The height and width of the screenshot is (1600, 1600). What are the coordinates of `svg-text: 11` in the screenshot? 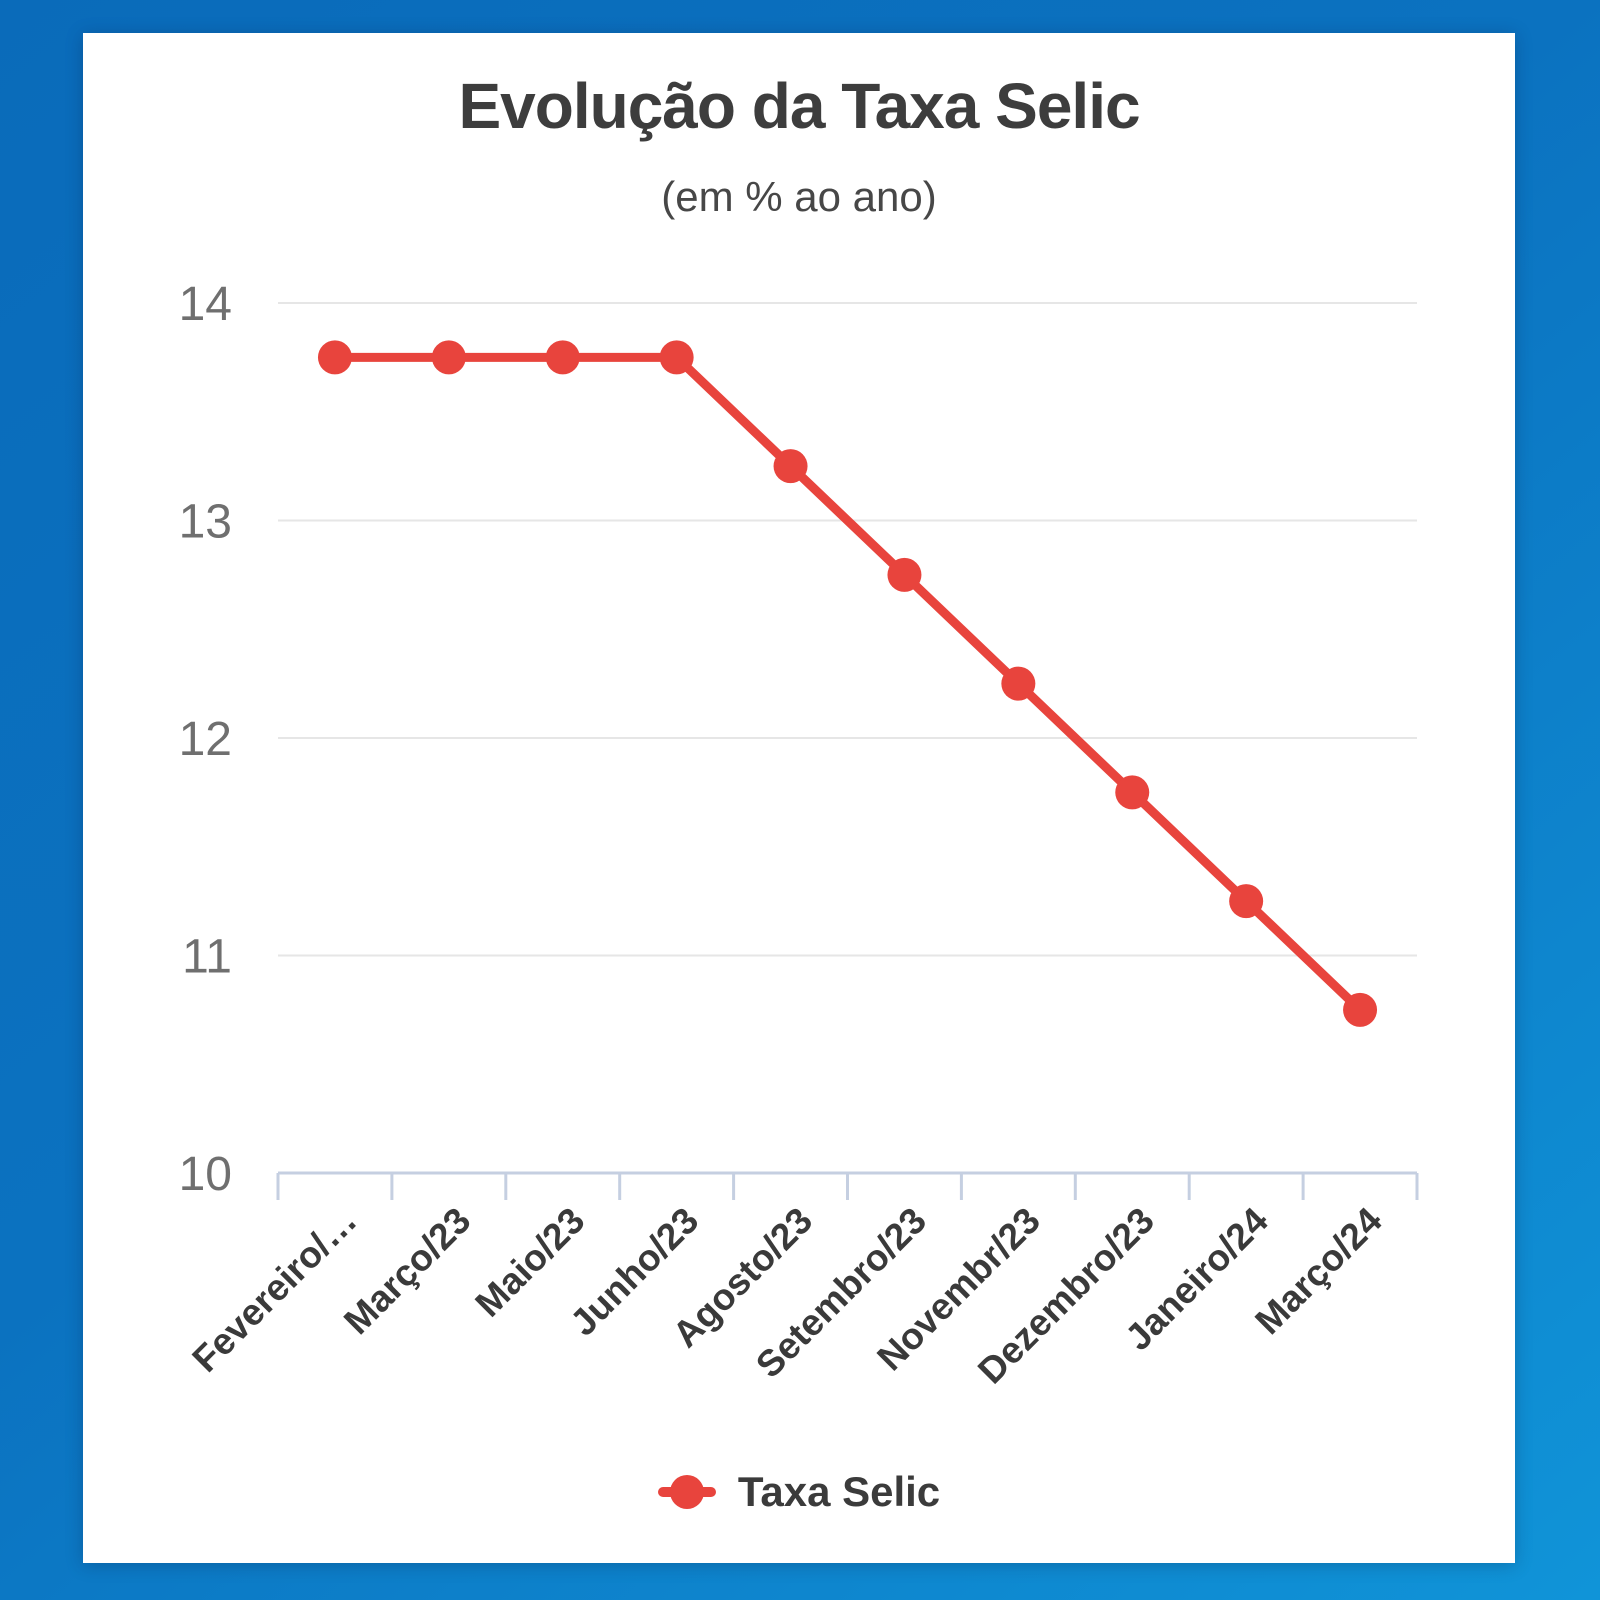 It's located at (207, 957).